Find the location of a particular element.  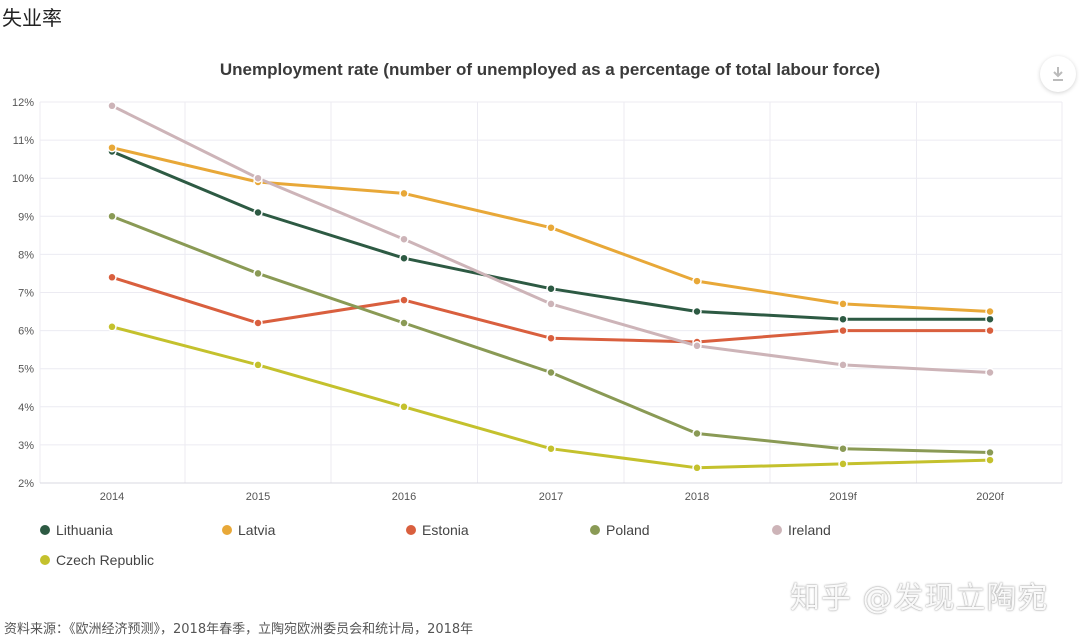

legend-label: Poland is located at coordinates (628, 530).